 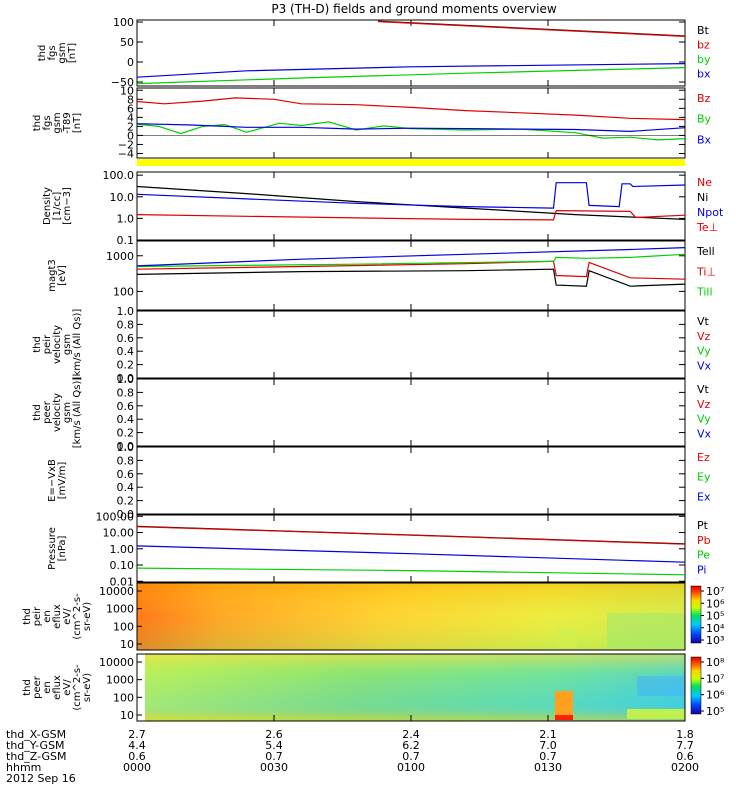 What do you see at coordinates (122, 82) in the screenshot?
I see `y-tick-label: −50` at bounding box center [122, 82].